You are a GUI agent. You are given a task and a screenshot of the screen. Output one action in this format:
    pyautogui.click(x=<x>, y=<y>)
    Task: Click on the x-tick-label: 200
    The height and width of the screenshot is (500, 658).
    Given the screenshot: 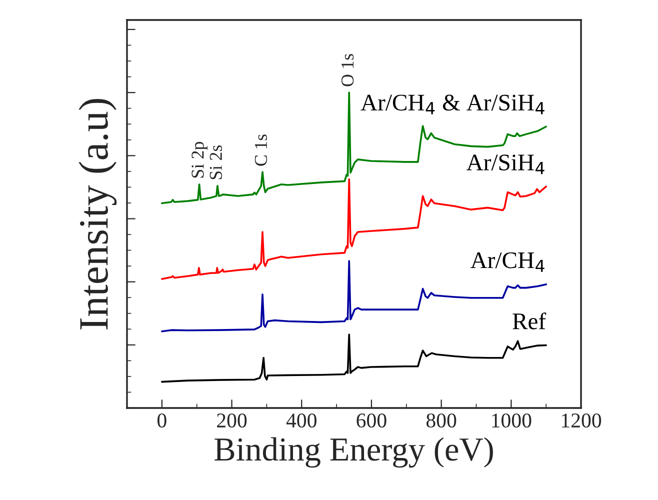 What is the action you would take?
    pyautogui.click(x=232, y=420)
    